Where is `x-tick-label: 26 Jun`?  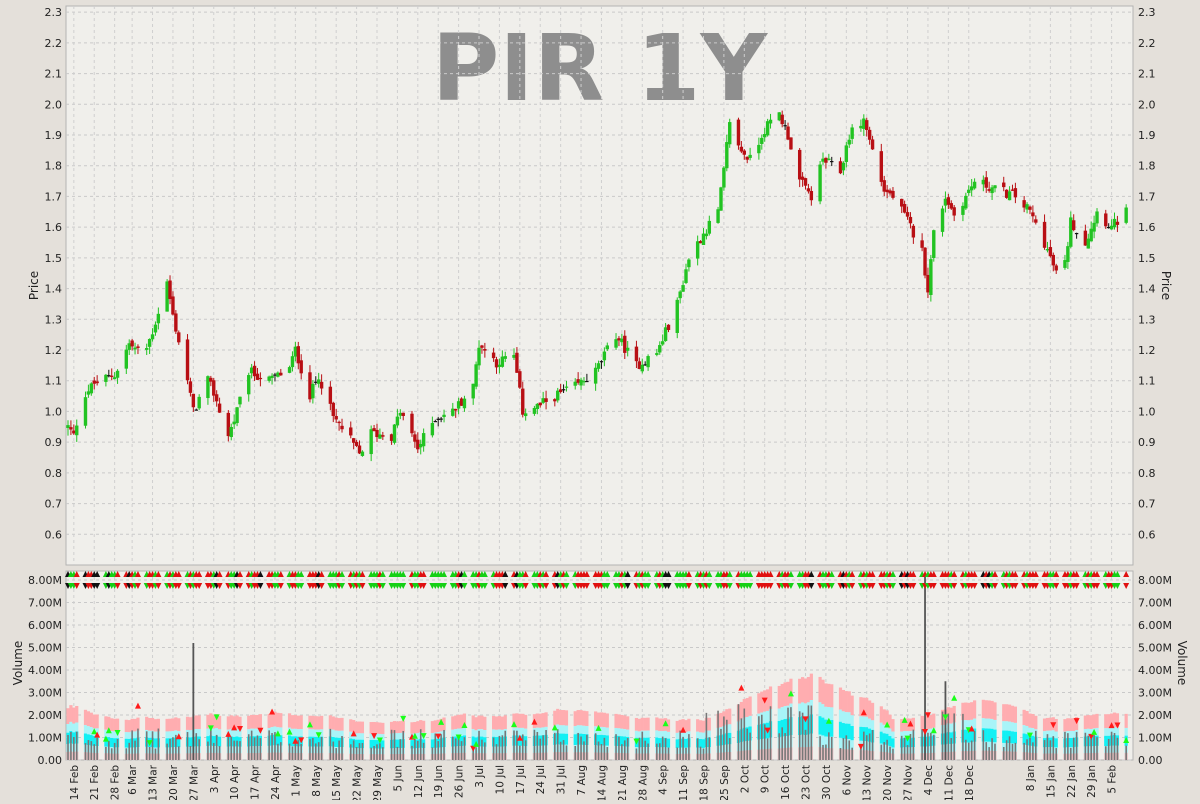 x-tick-label: 26 Jun is located at coordinates (460, 781).